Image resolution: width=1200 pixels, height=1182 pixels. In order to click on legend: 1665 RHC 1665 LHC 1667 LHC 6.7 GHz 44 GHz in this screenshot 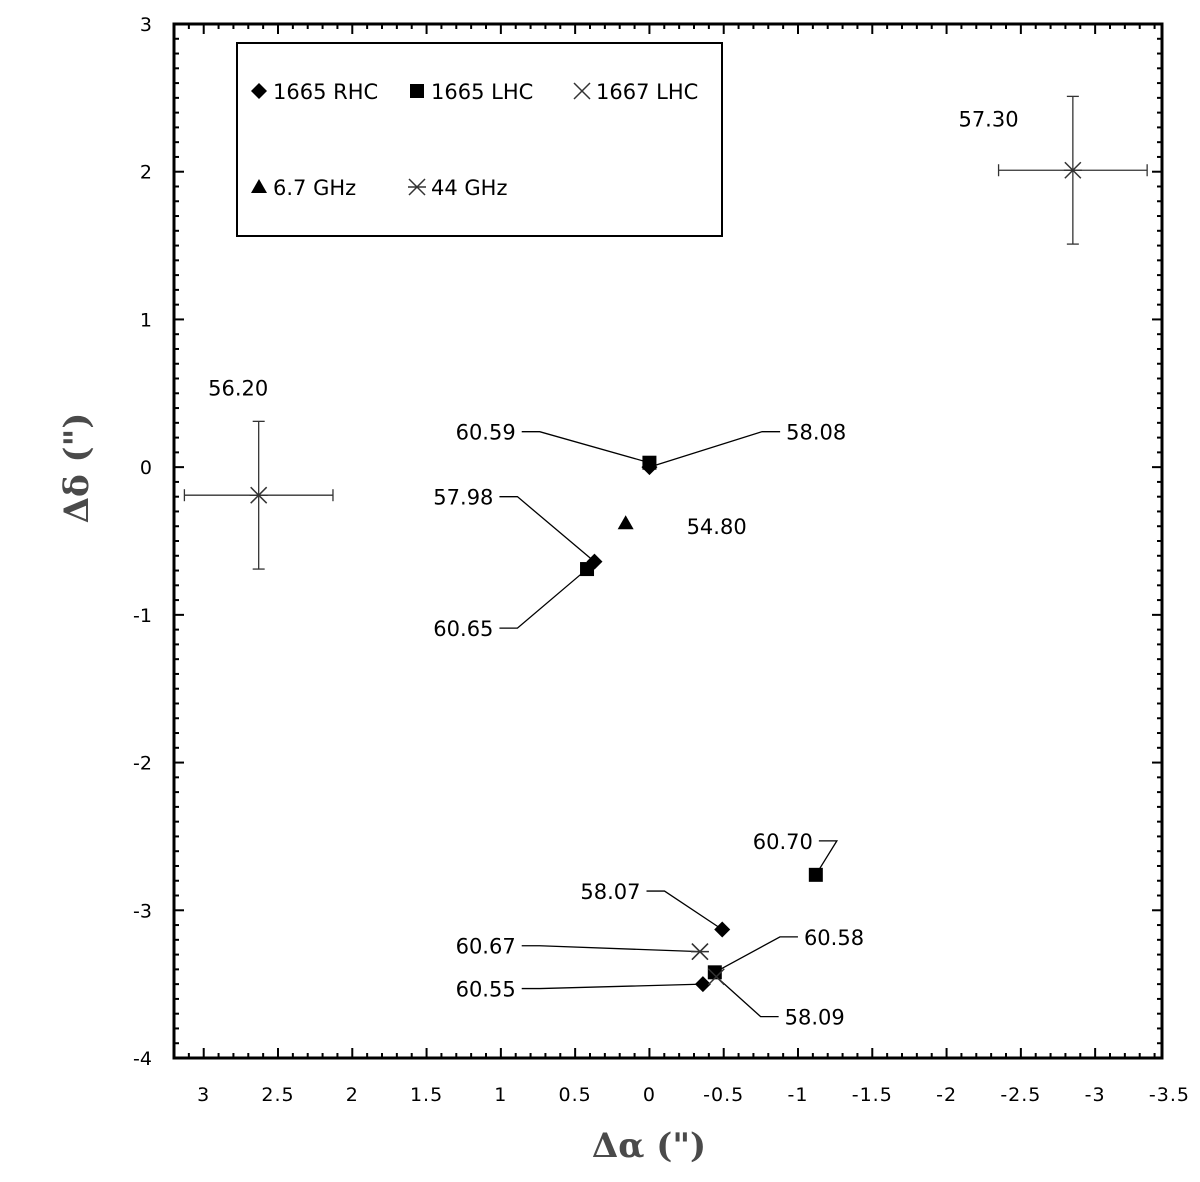, I will do `click(479, 139)`.